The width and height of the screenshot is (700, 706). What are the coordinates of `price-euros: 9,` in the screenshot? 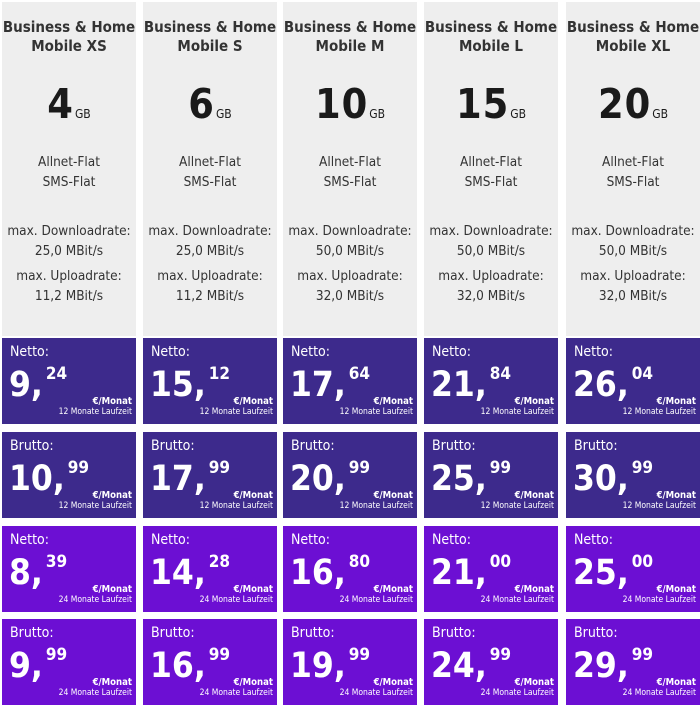 It's located at (26, 666).